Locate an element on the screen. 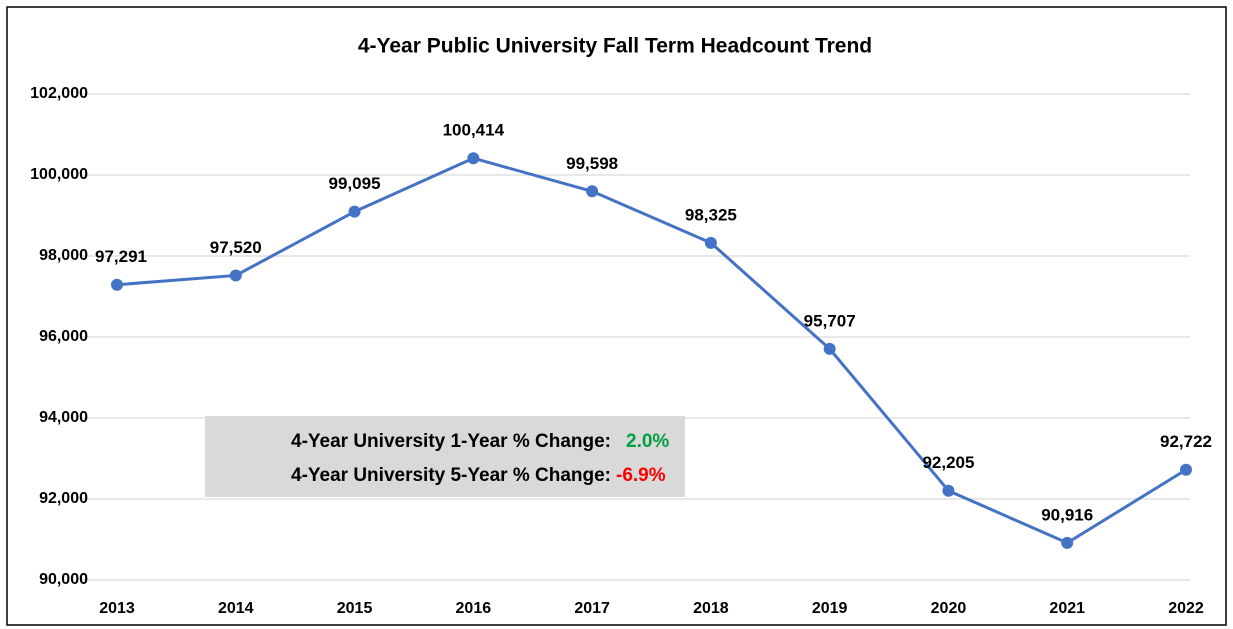 This screenshot has width=1233, height=629. annotation-value: -6.9% is located at coordinates (641, 475).